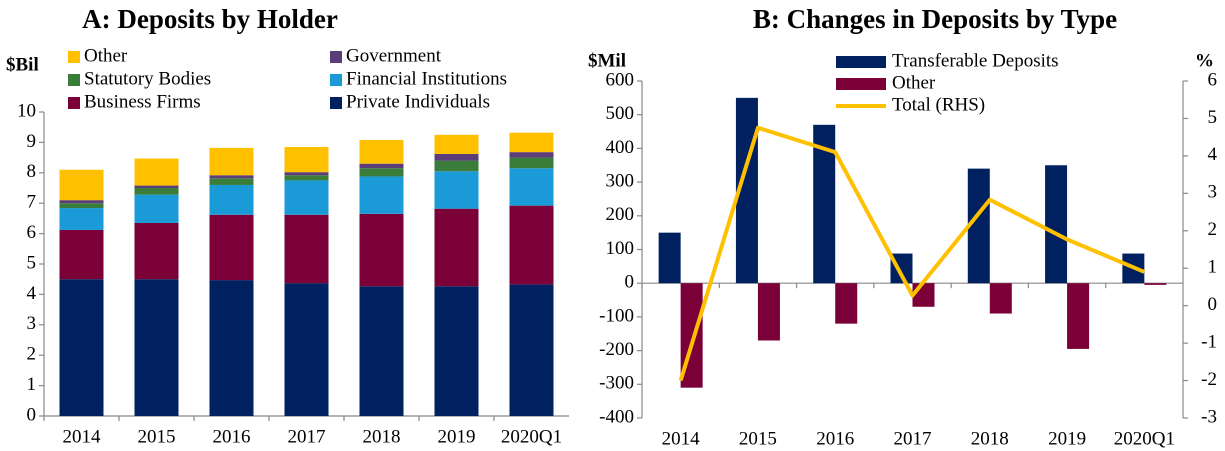 The width and height of the screenshot is (1225, 451). Describe the element at coordinates (938, 104) in the screenshot. I see `legend-label: Total (RHS)` at that location.